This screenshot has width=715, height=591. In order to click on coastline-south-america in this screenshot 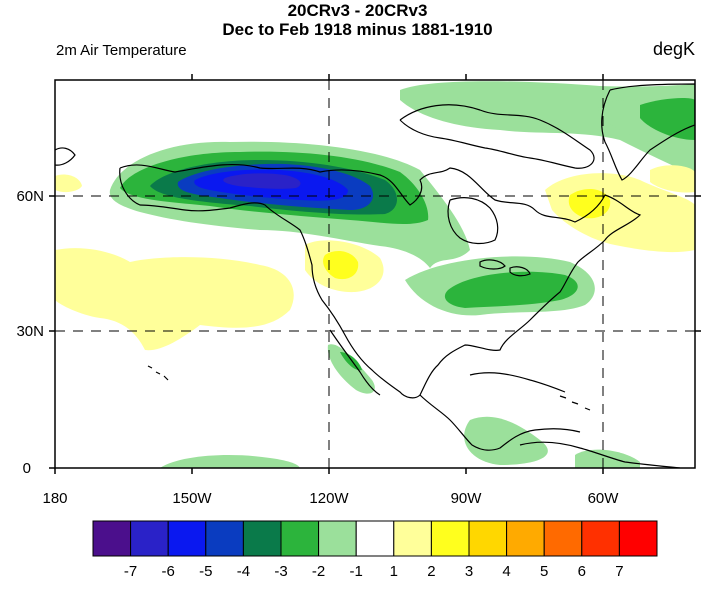, I will do `click(600, 454)`.